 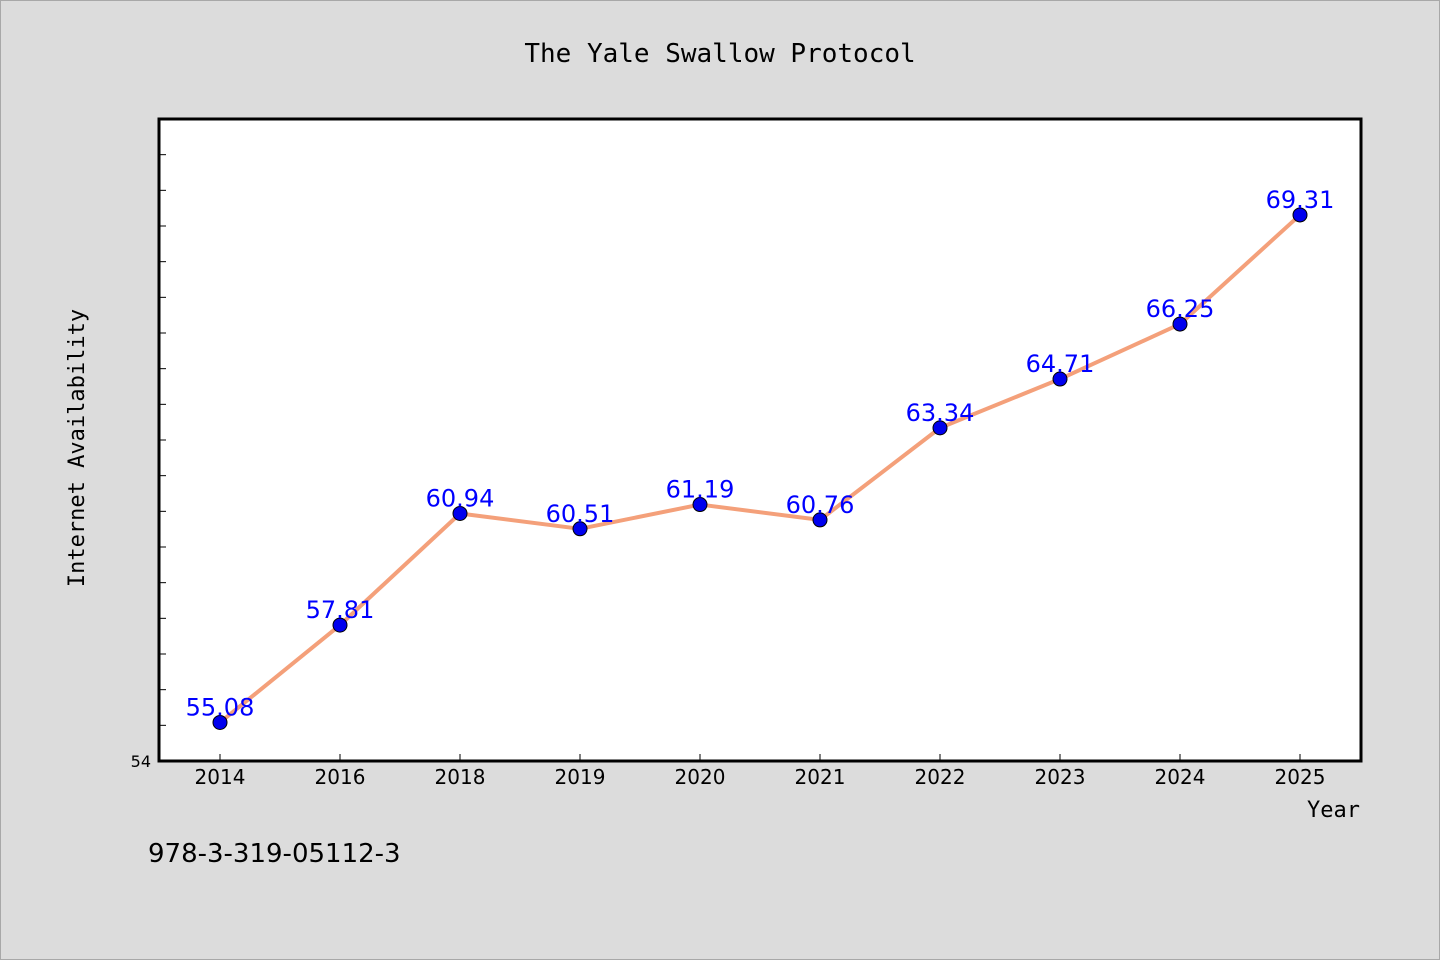 I want to click on x-tick-label: 2016, so click(x=340, y=777).